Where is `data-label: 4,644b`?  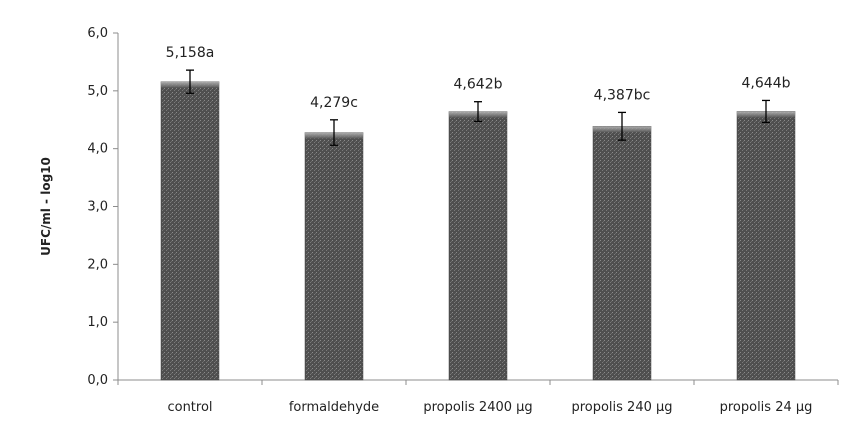 data-label: 4,644b is located at coordinates (766, 83).